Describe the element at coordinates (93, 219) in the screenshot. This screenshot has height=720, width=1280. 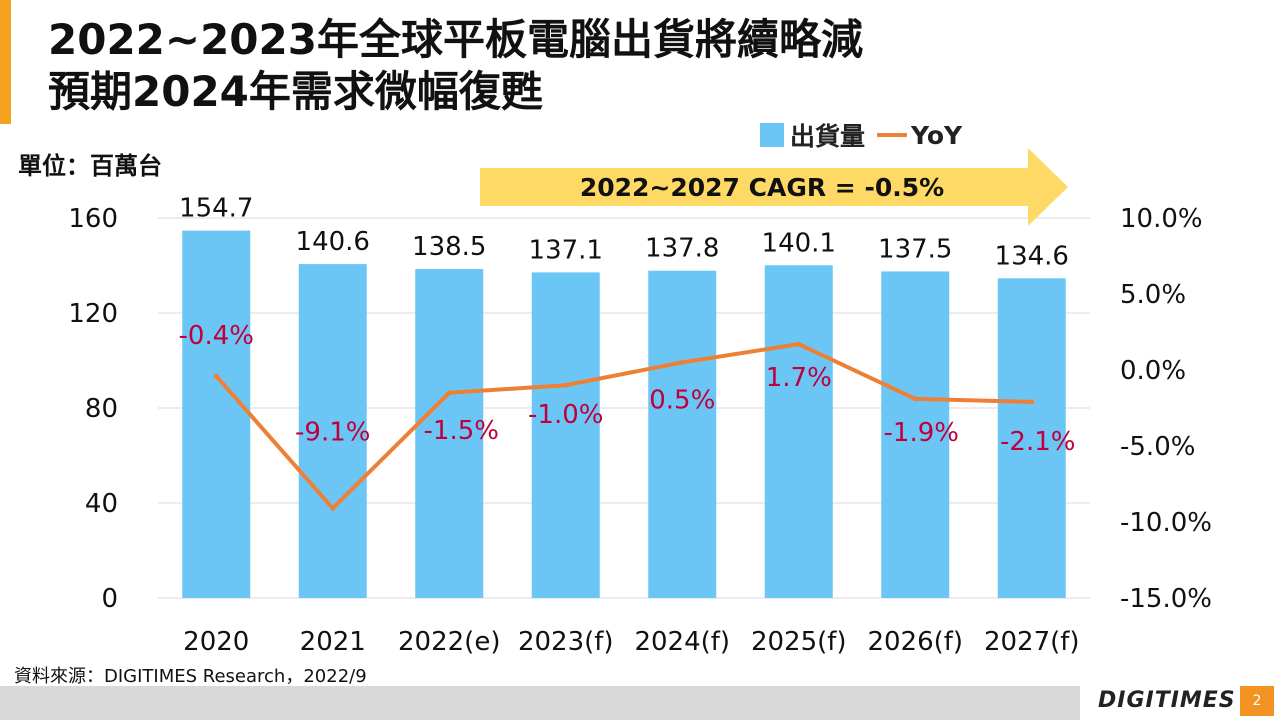
I see `y-left-tick-label: 160` at that location.